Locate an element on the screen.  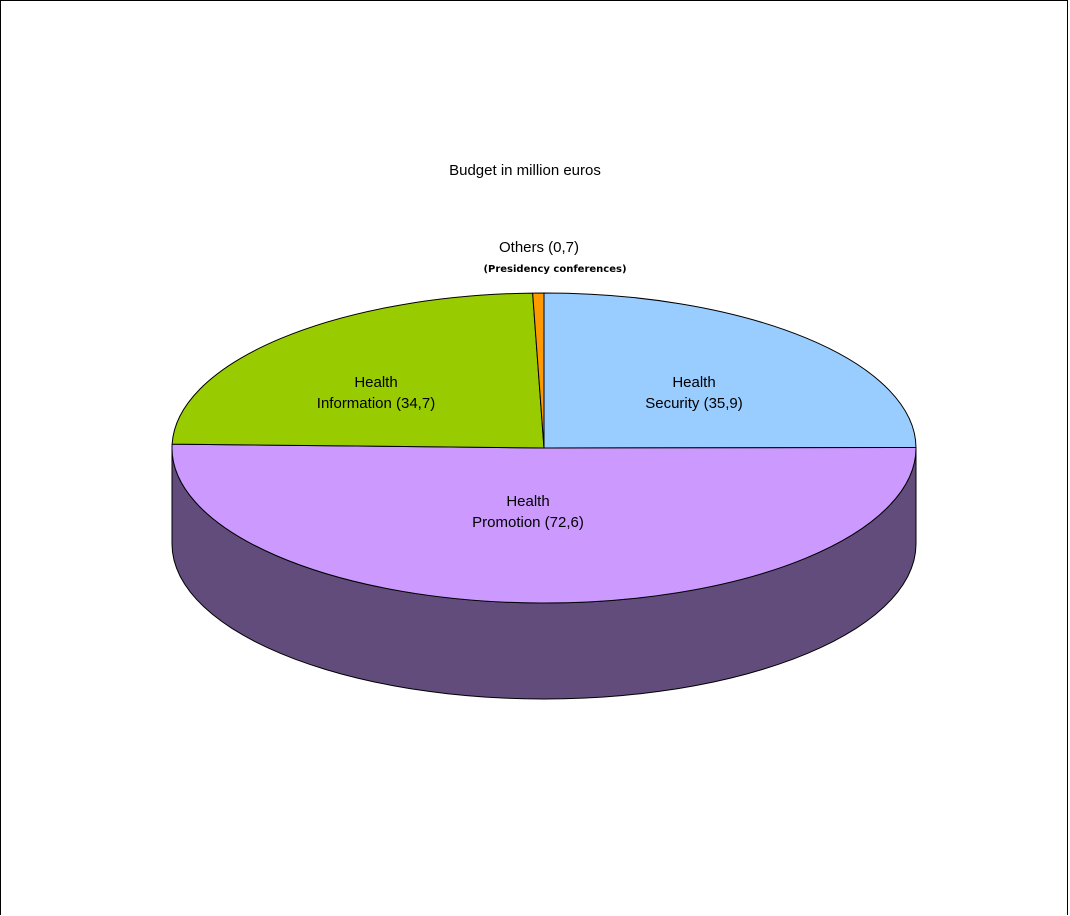
data-label-health-security-line-2: Security (35,9) is located at coordinates (694, 403).